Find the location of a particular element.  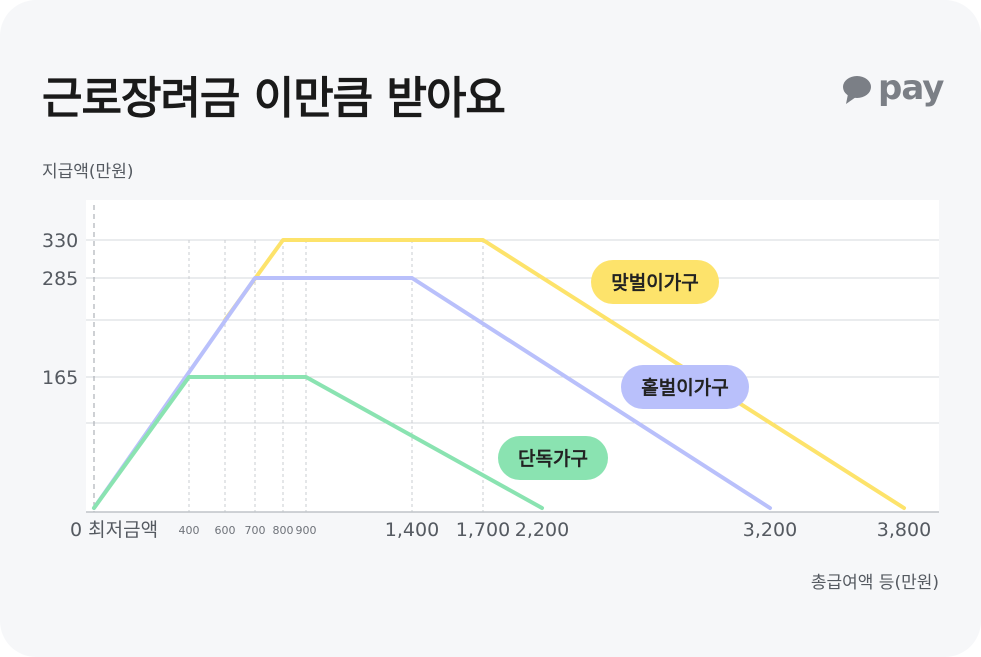

x-minor-tick-label: 800 is located at coordinates (283, 530).